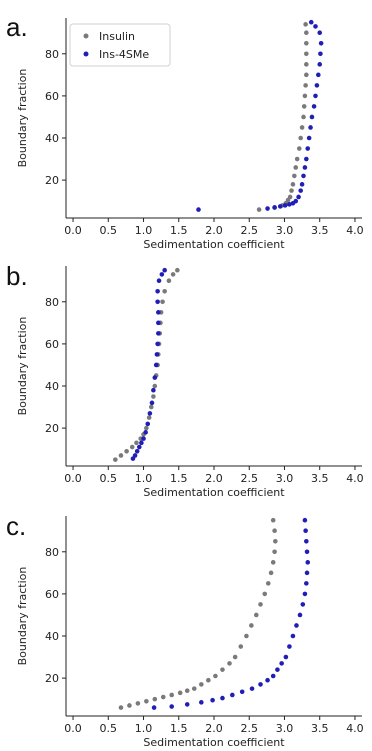 Image resolution: width=372 pixels, height=751 pixels. Describe the element at coordinates (249, 478) in the screenshot. I see `x-tick-label: 2.5` at that location.